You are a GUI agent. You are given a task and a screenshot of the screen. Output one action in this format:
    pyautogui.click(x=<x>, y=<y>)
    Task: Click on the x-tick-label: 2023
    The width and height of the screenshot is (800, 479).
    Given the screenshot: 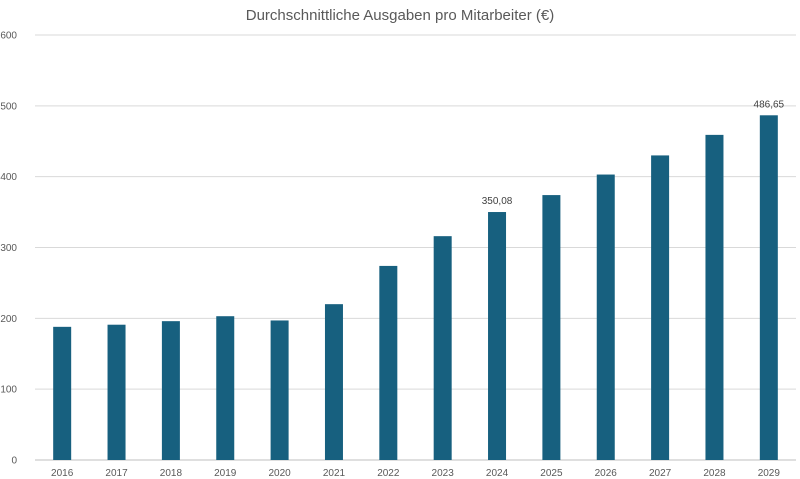 What is the action you would take?
    pyautogui.click(x=443, y=473)
    